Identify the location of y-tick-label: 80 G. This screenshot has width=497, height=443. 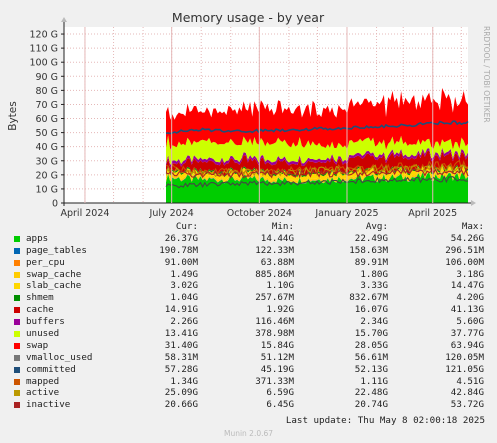
(47, 91).